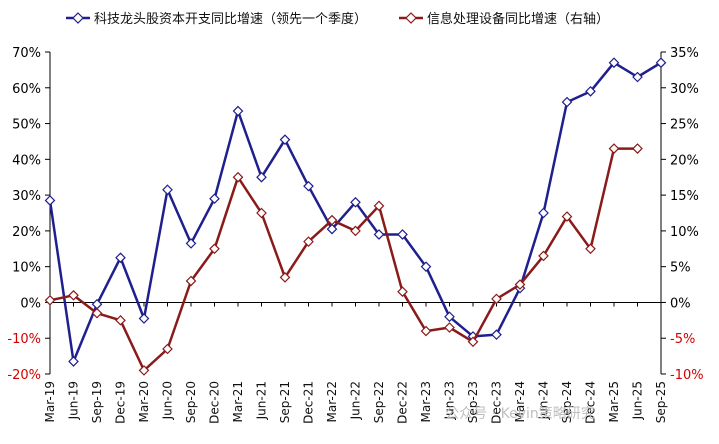 The image size is (719, 444). What do you see at coordinates (680, 268) in the screenshot?
I see `right-tick-label: 5%` at bounding box center [680, 268].